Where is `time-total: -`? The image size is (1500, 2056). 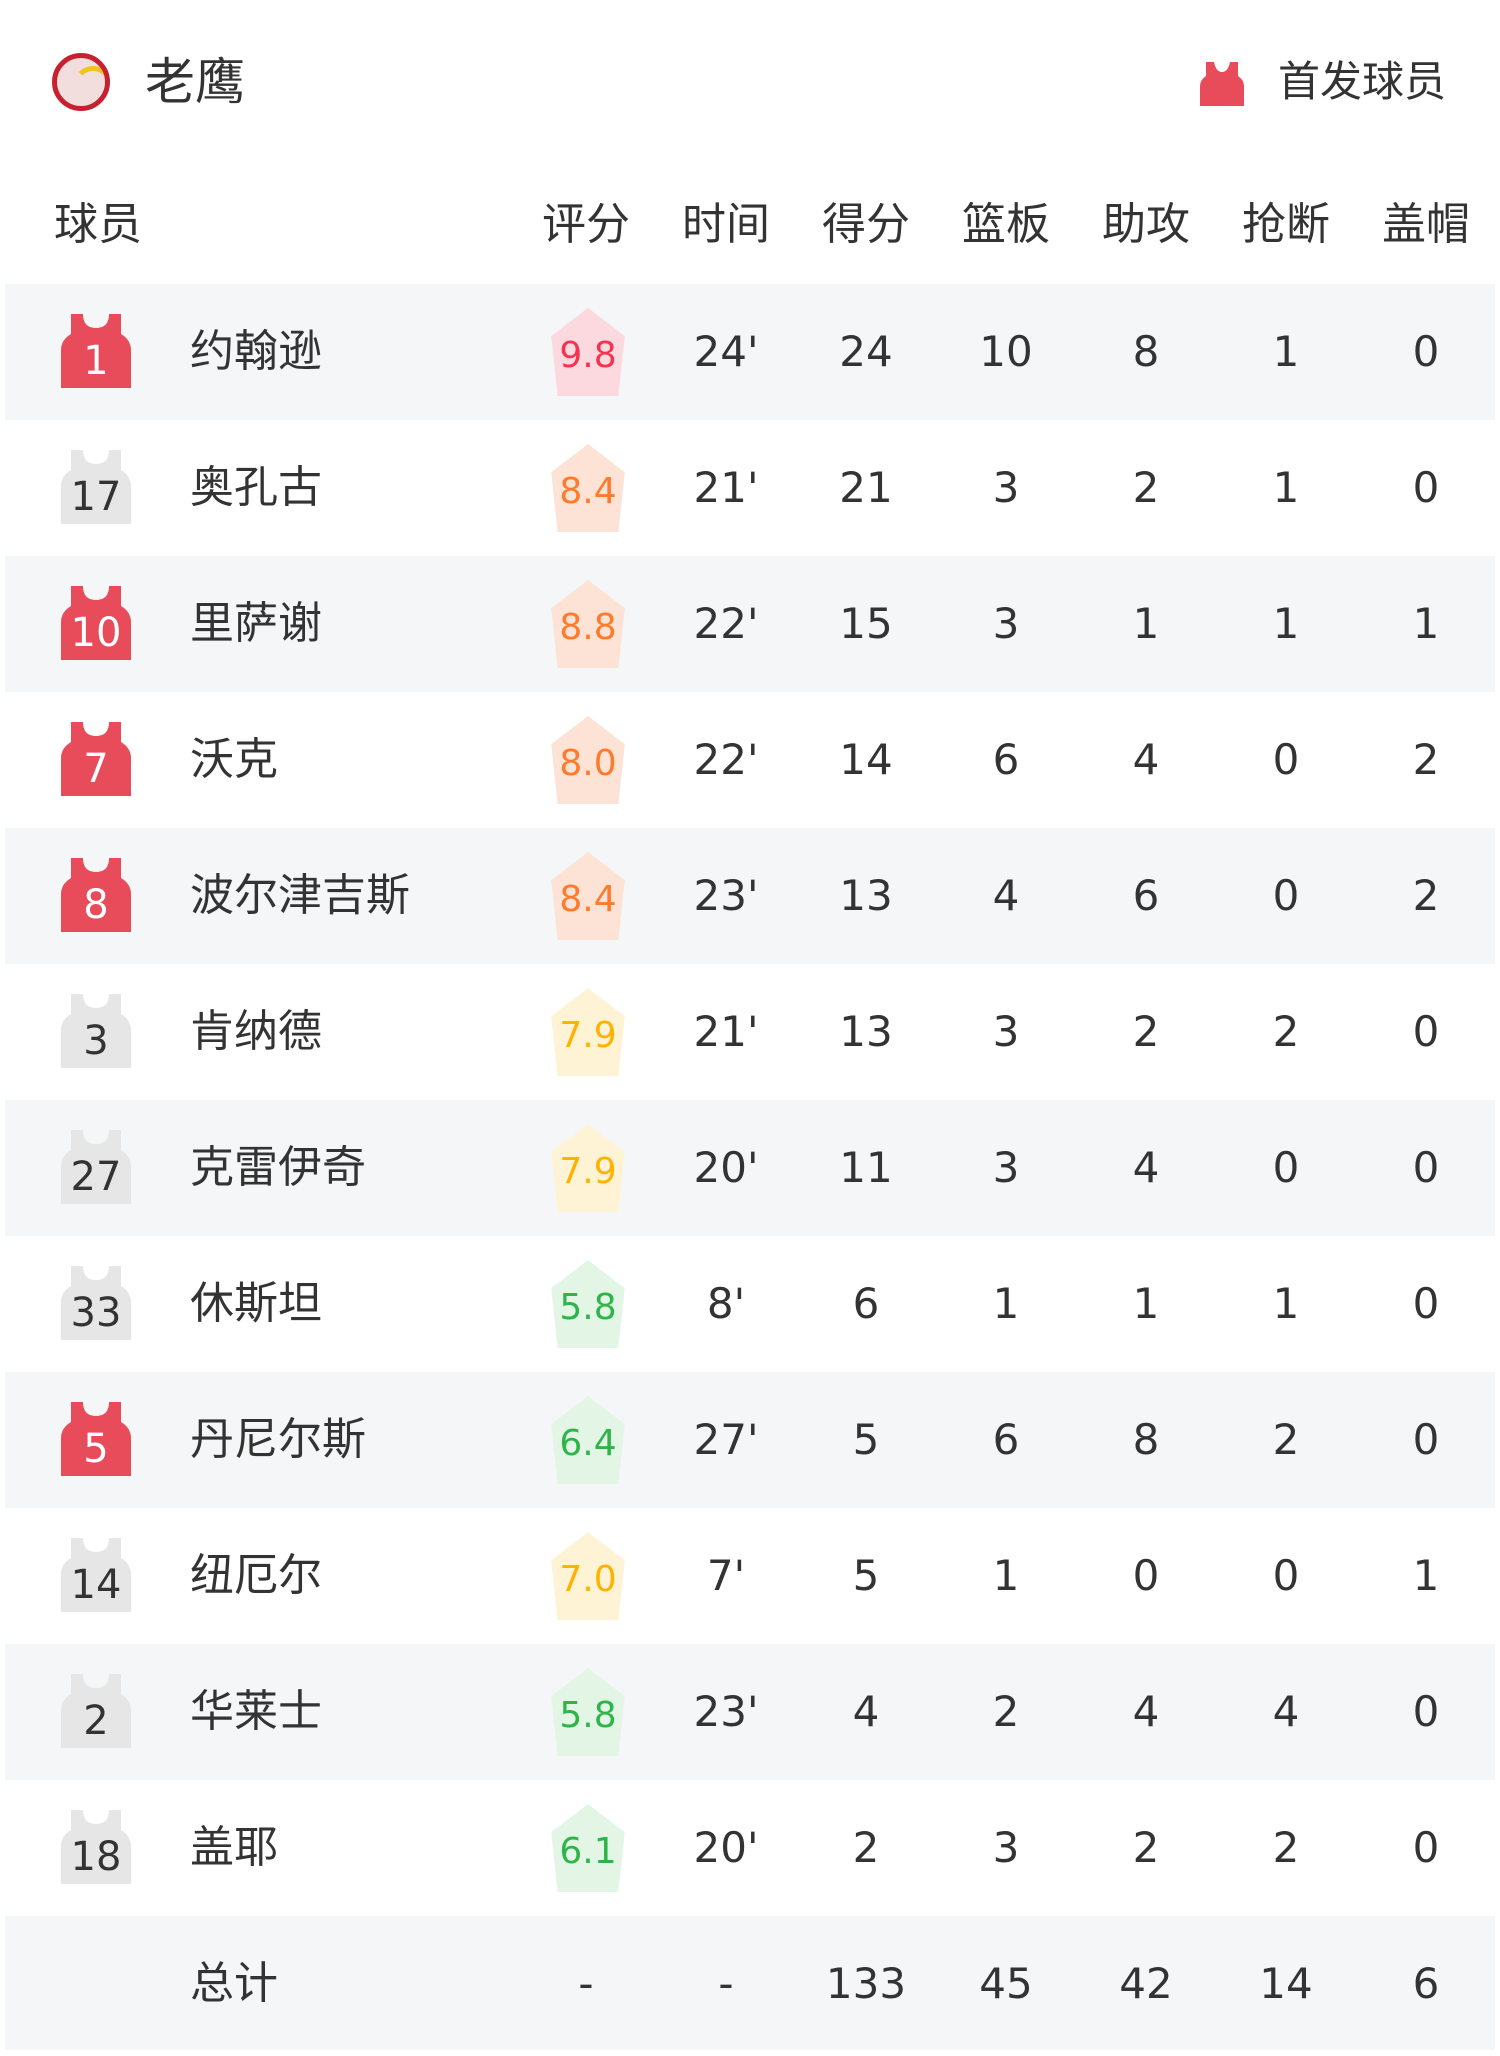
time-total: - is located at coordinates (726, 1983).